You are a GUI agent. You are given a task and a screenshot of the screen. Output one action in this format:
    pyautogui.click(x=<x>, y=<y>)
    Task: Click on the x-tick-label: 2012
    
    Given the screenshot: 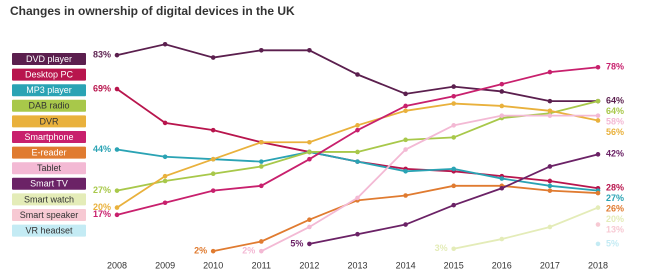 What is the action you would take?
    pyautogui.click(x=309, y=265)
    